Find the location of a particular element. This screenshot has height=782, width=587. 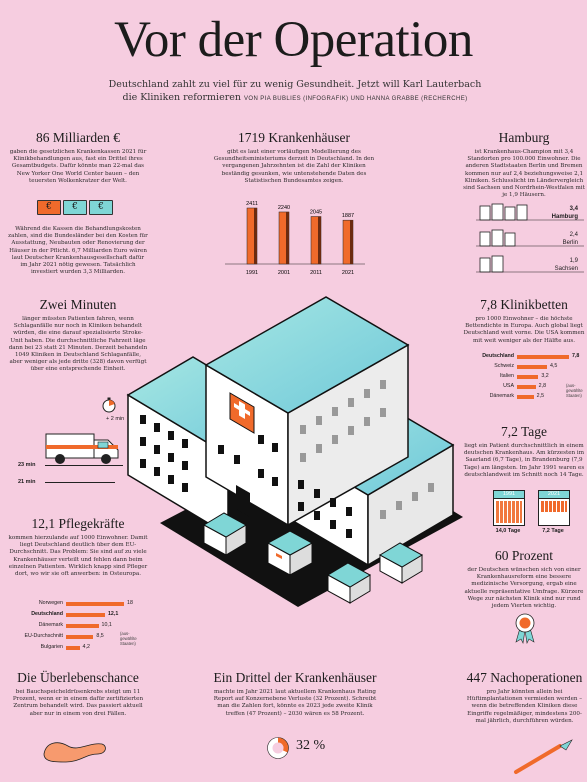

time-21: 21 min is located at coordinates (27, 482).